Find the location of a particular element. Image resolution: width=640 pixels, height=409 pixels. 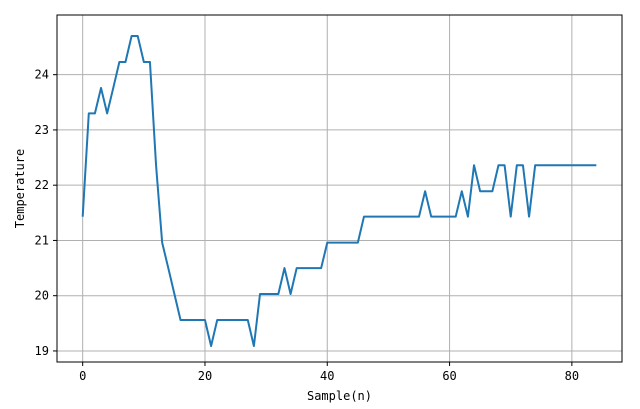

y-axis-label: Temperature is located at coordinates (20, 188).